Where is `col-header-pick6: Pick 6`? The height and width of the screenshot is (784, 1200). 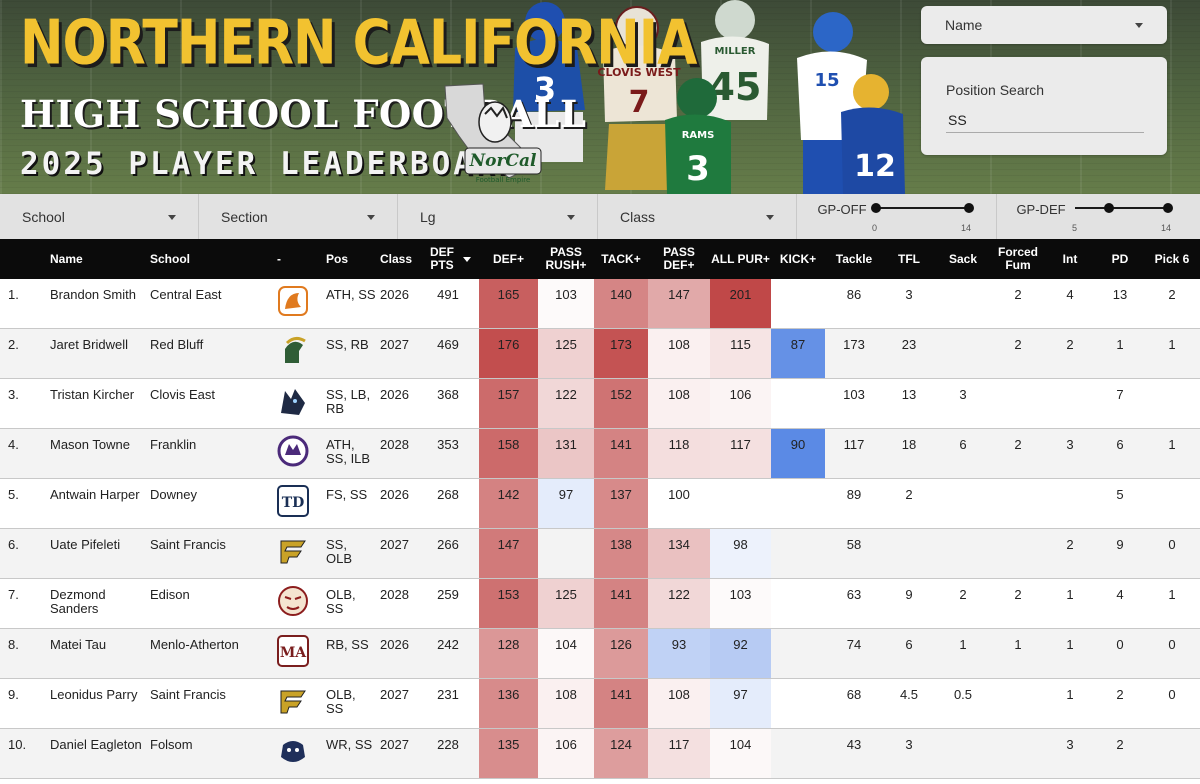
col-header-pick6: Pick 6 is located at coordinates (1172, 258).